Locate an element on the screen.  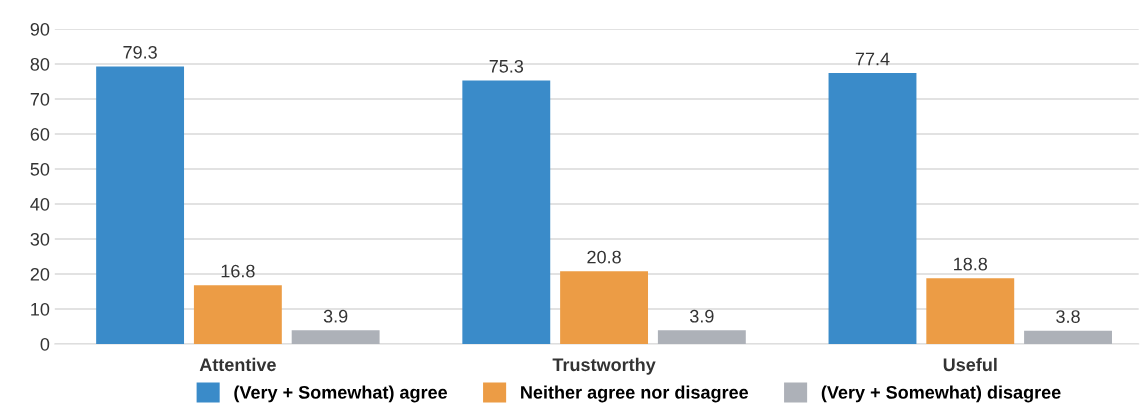
x-tick-label: Attentive is located at coordinates (237, 364).